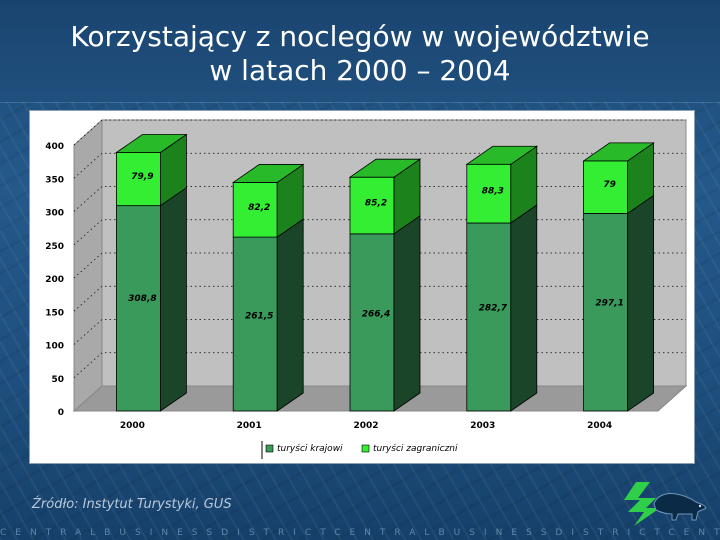  Describe the element at coordinates (173, 299) in the screenshot. I see `bar-side-0-2000` at that location.